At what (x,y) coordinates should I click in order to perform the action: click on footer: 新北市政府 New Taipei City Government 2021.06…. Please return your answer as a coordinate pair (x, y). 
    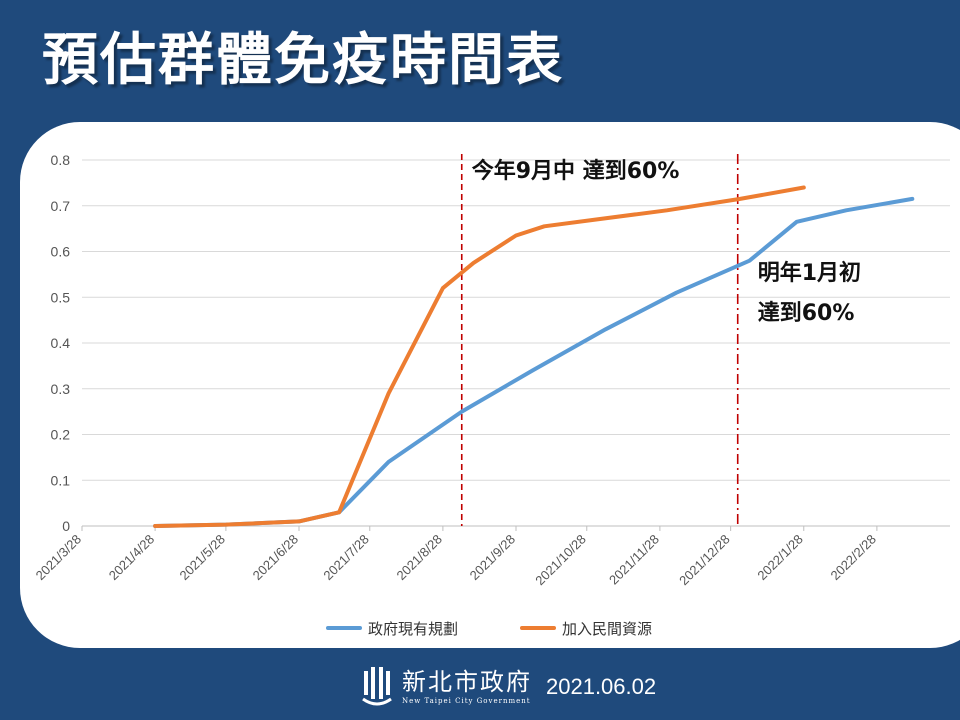
    Looking at the image, I should click on (508, 687).